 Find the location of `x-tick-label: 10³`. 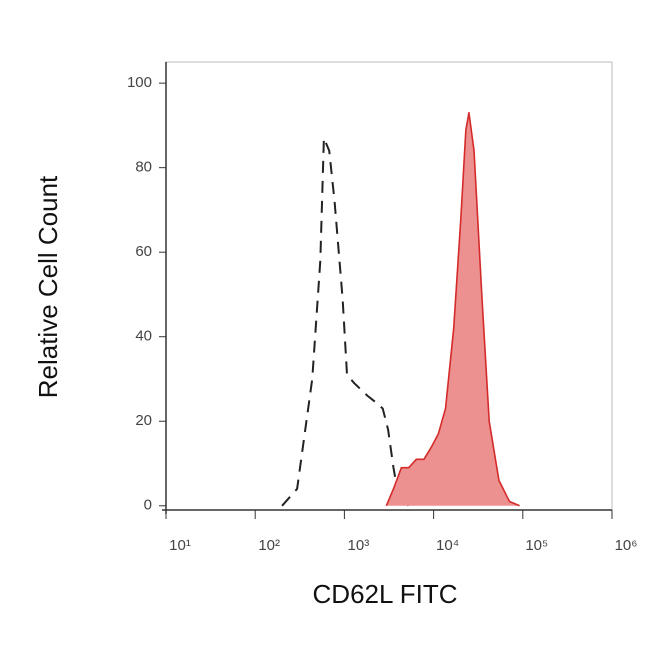

x-tick-label: 10³ is located at coordinates (359, 545).